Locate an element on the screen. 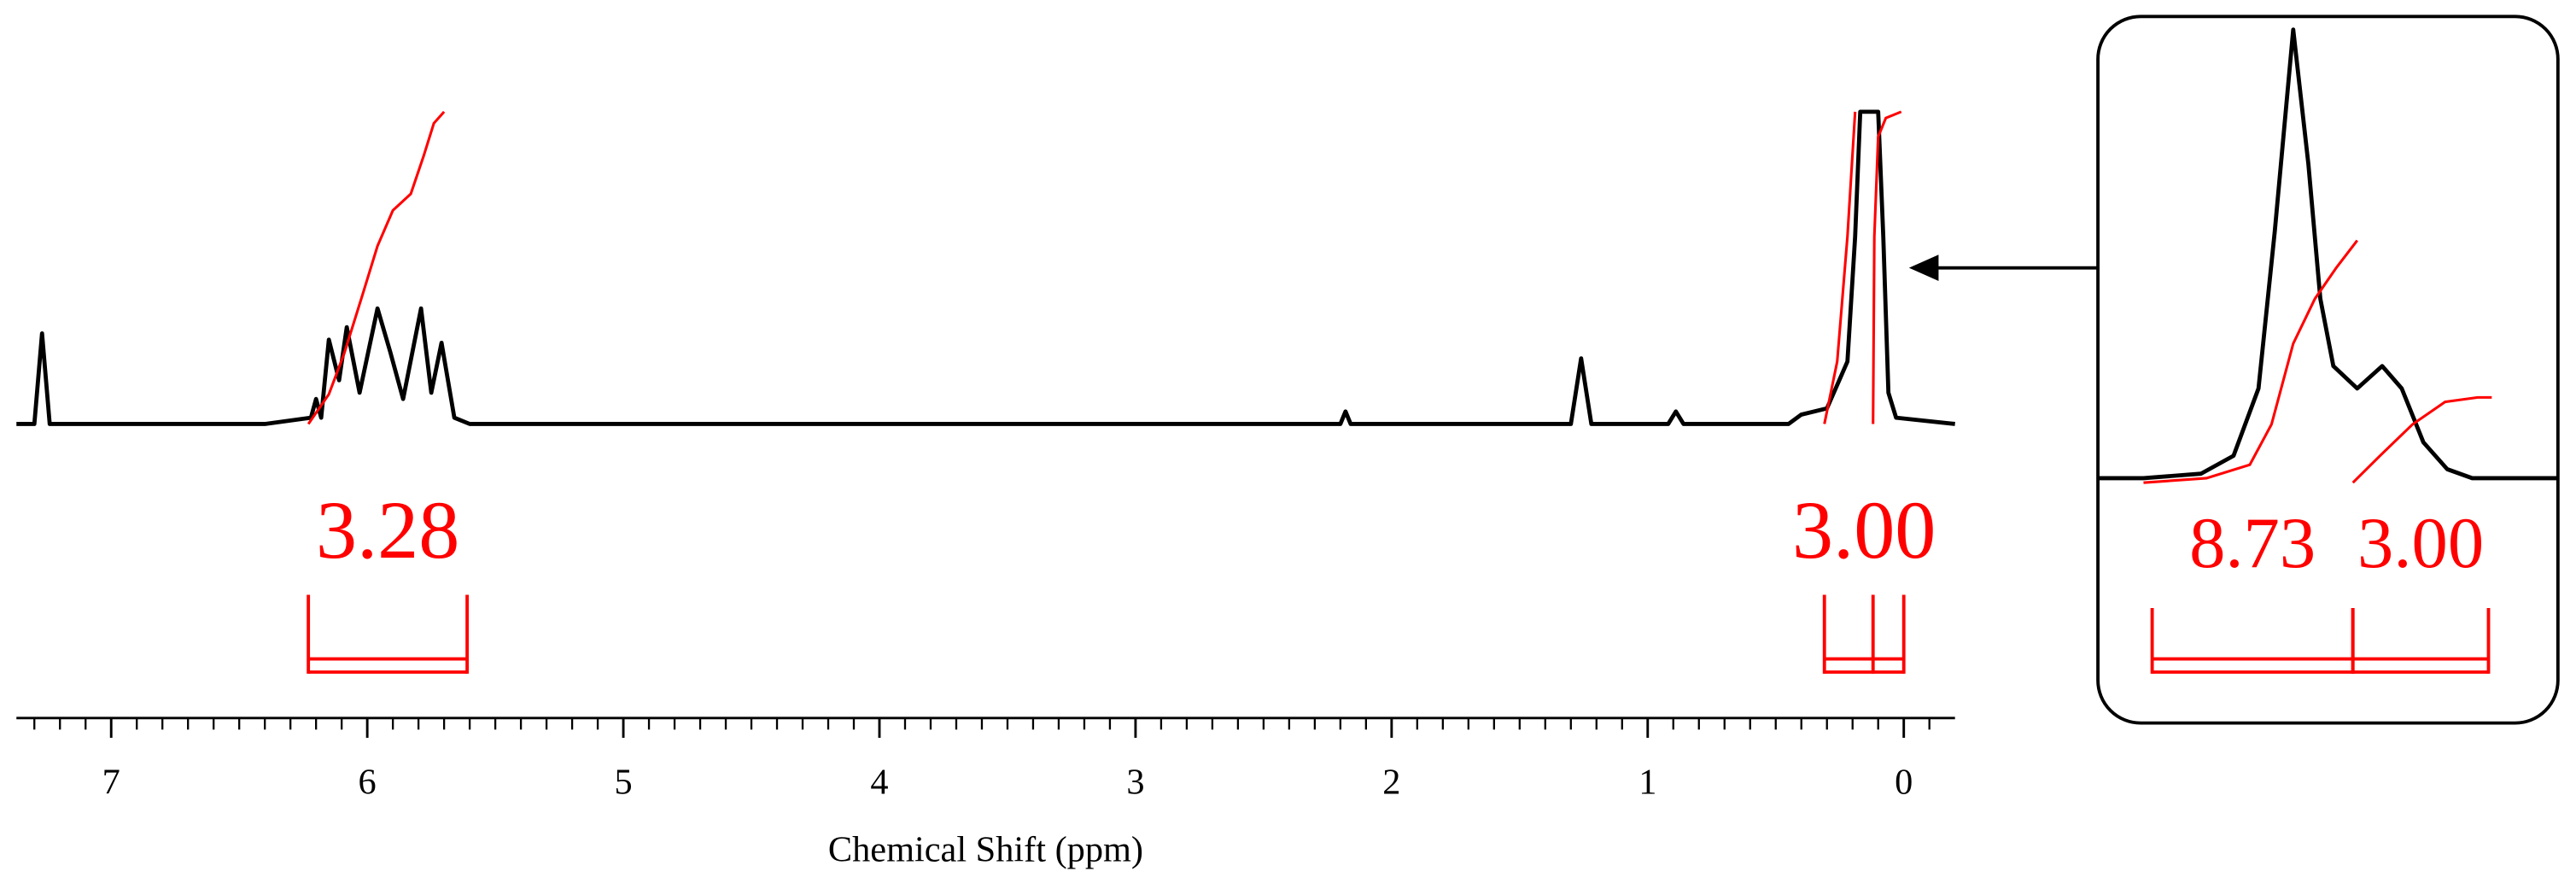  x-tick-label: 3 is located at coordinates (1135, 782).